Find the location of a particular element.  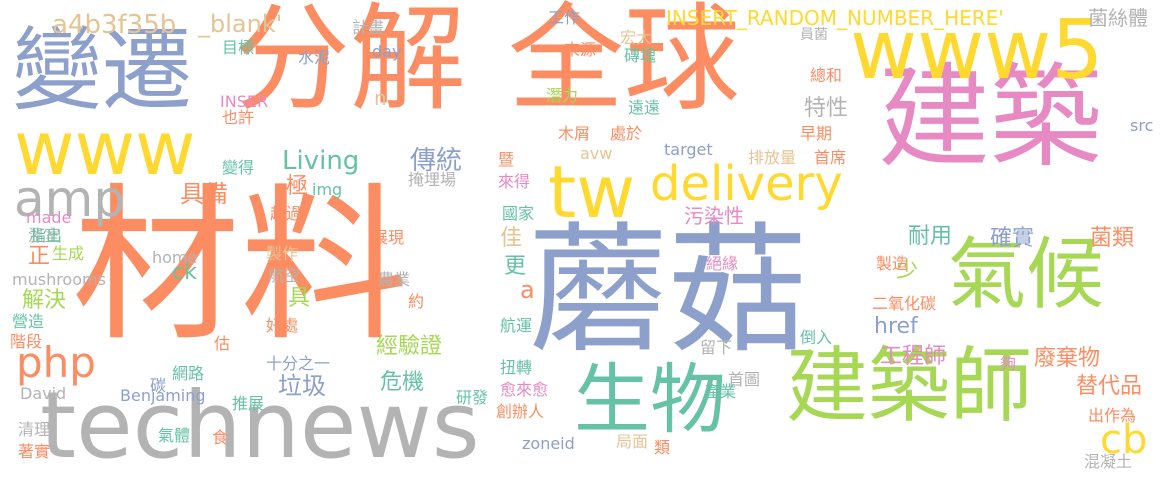

cloud-word: 估 is located at coordinates (222, 344).